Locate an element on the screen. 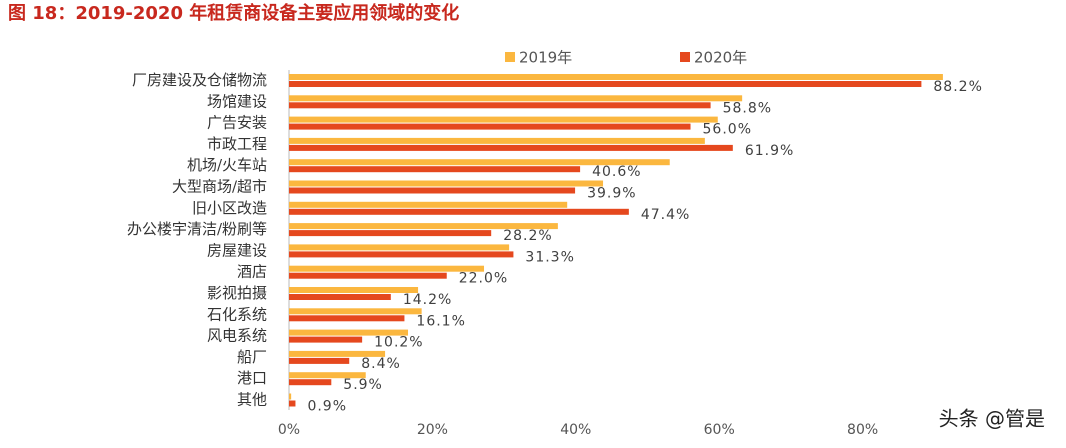 The image size is (1066, 448). x-tick-label: 60% is located at coordinates (719, 430).